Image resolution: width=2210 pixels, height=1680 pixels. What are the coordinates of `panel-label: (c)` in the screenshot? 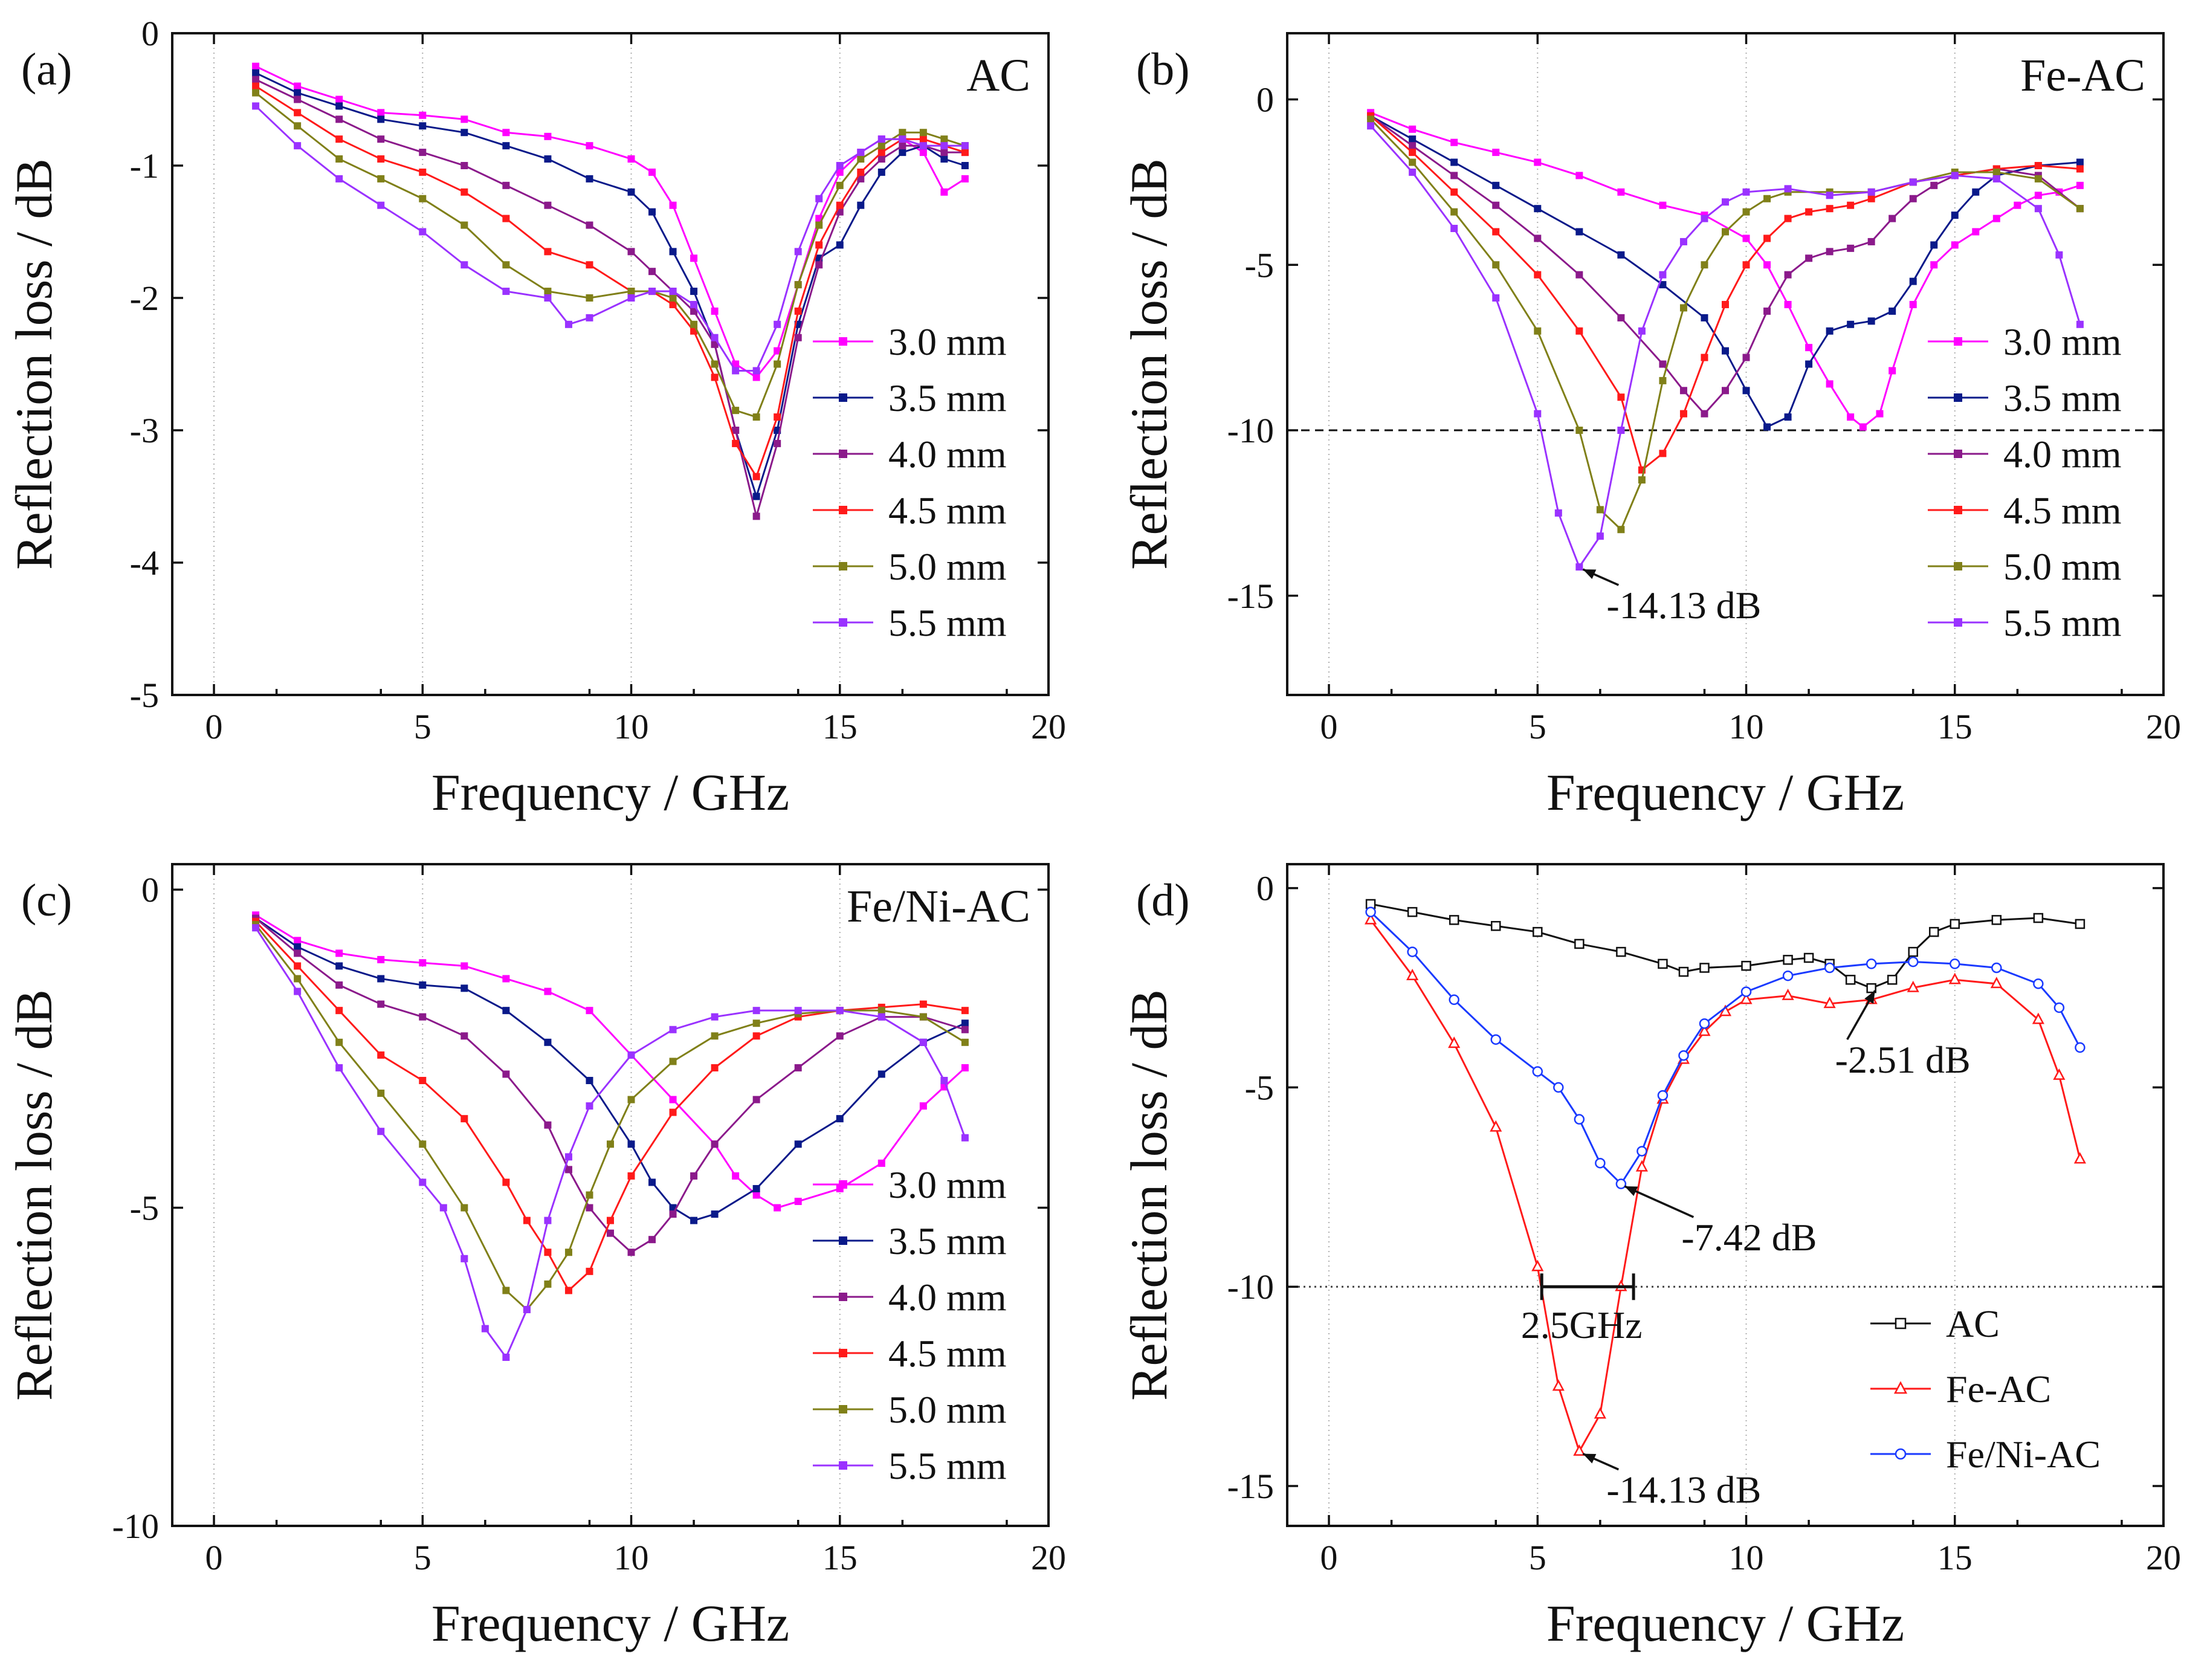 It's located at (46, 900).